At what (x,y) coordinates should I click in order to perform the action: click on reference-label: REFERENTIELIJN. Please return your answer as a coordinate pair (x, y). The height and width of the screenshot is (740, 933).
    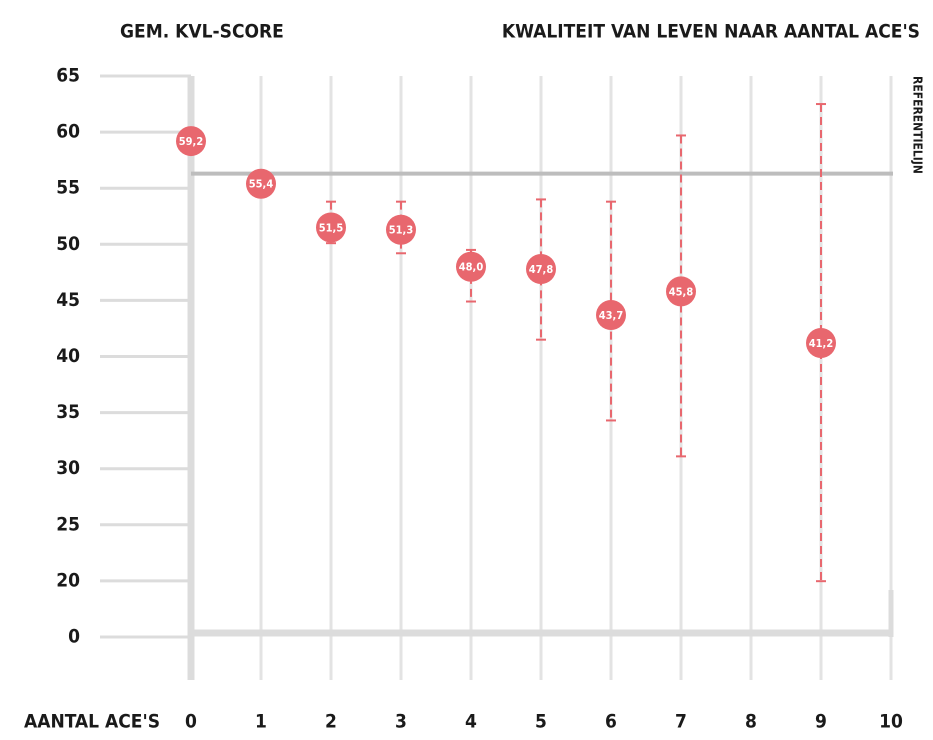
    Looking at the image, I should click on (918, 125).